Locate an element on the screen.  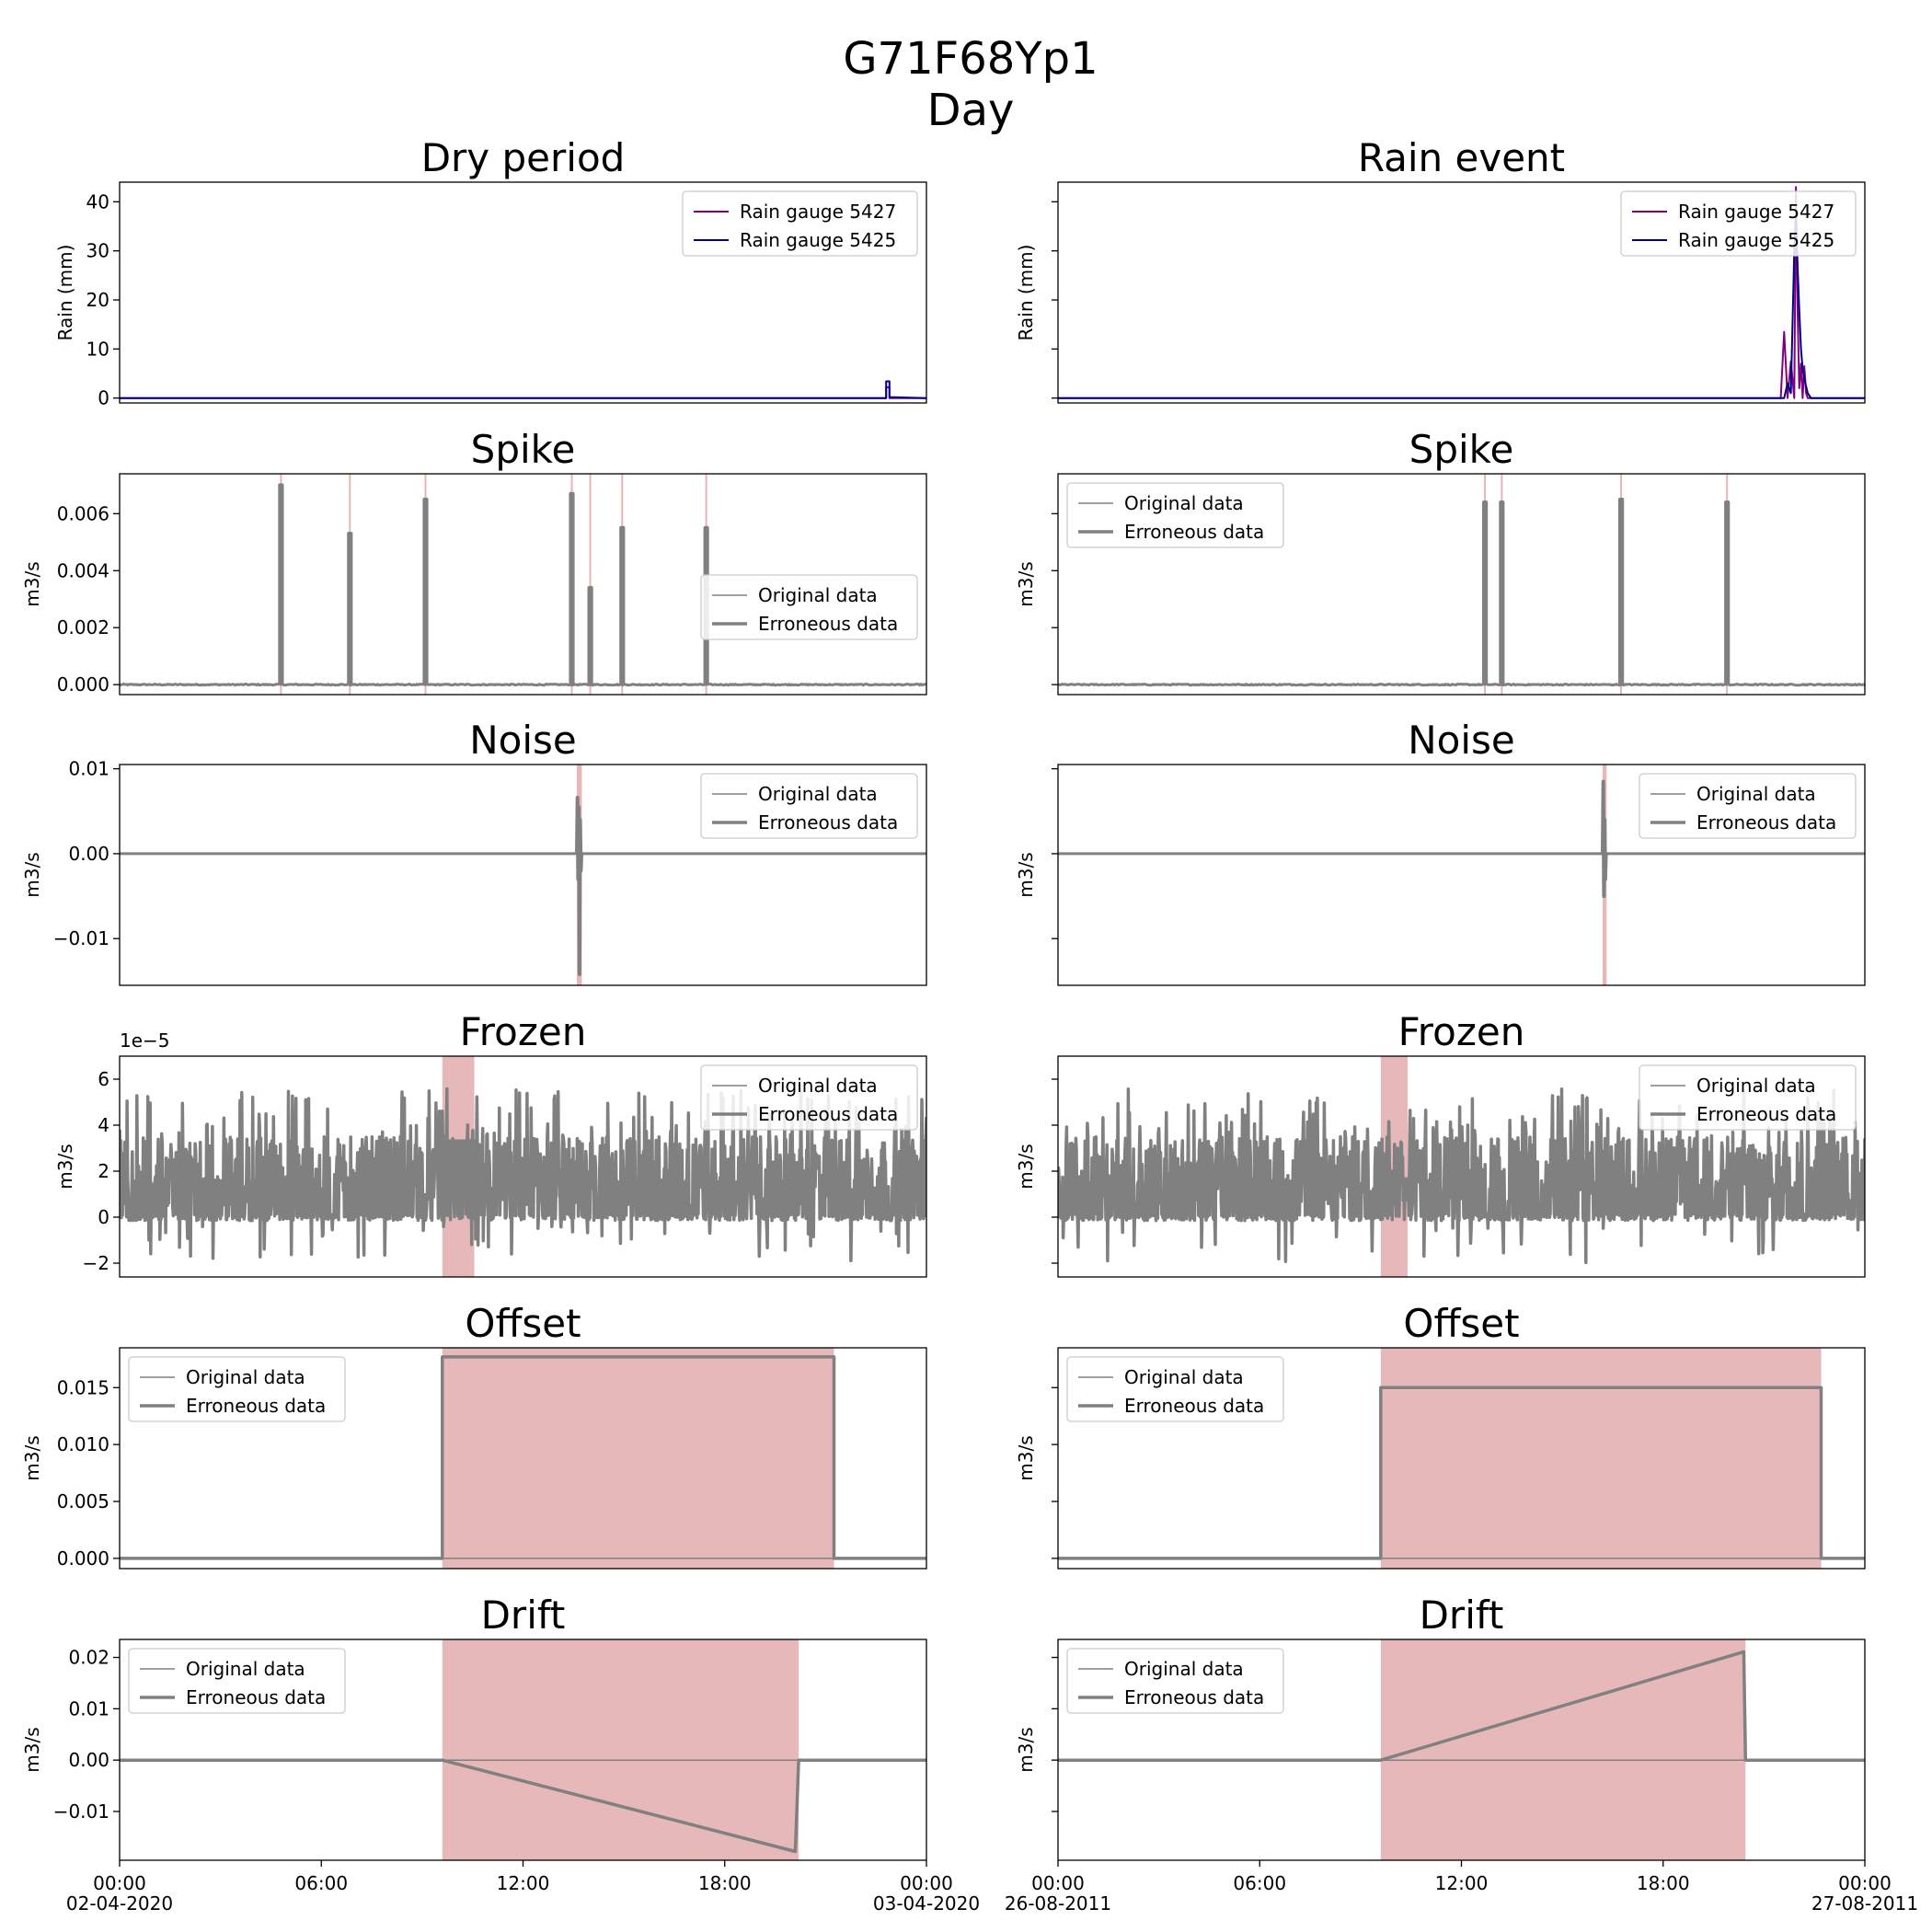
legend-label: Rain gauge 5427 is located at coordinates (1756, 212).